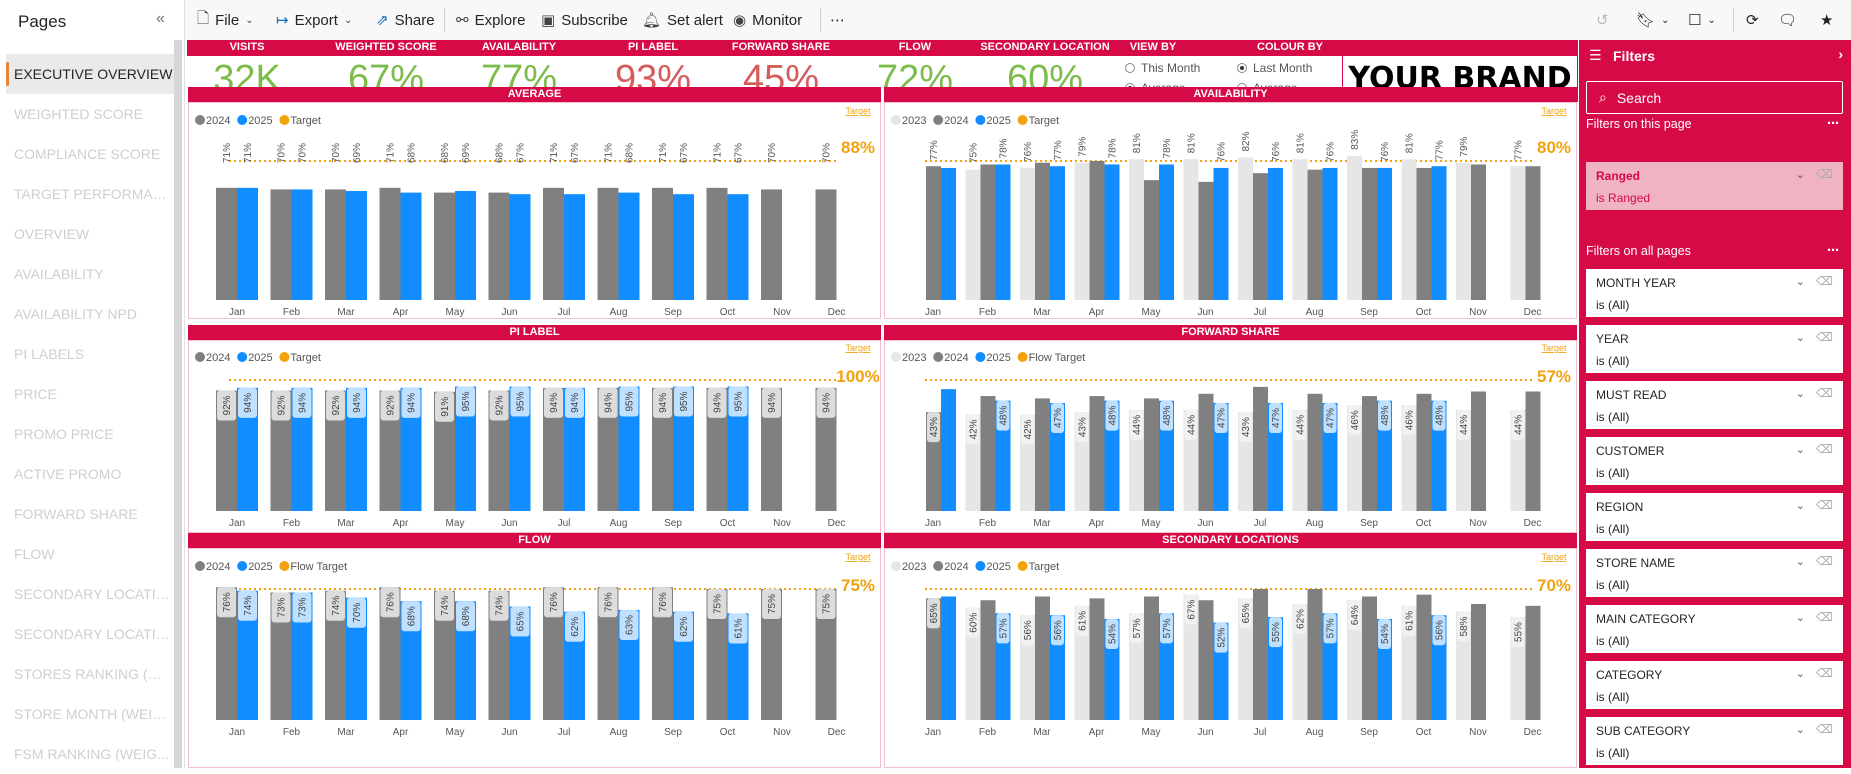 The height and width of the screenshot is (774, 1851). Describe the element at coordinates (94, 194) in the screenshot. I see `page-item: TARGET PERFORMANCE` at that location.